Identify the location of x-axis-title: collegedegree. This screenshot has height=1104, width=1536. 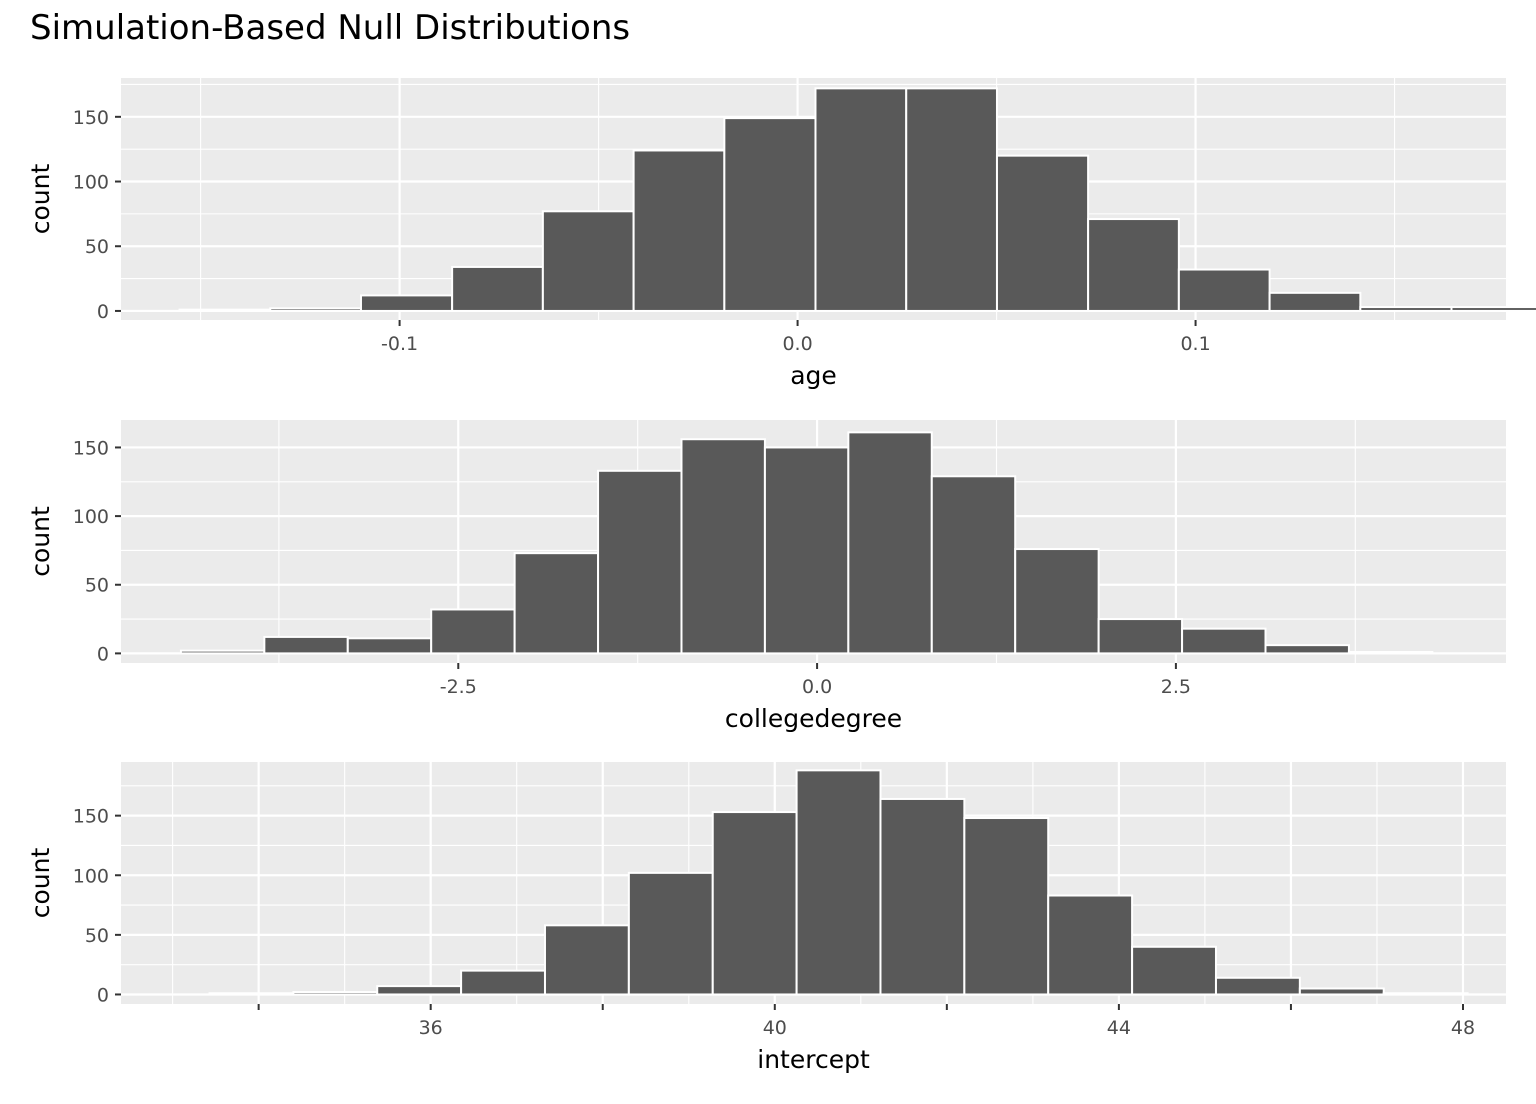
(813, 718).